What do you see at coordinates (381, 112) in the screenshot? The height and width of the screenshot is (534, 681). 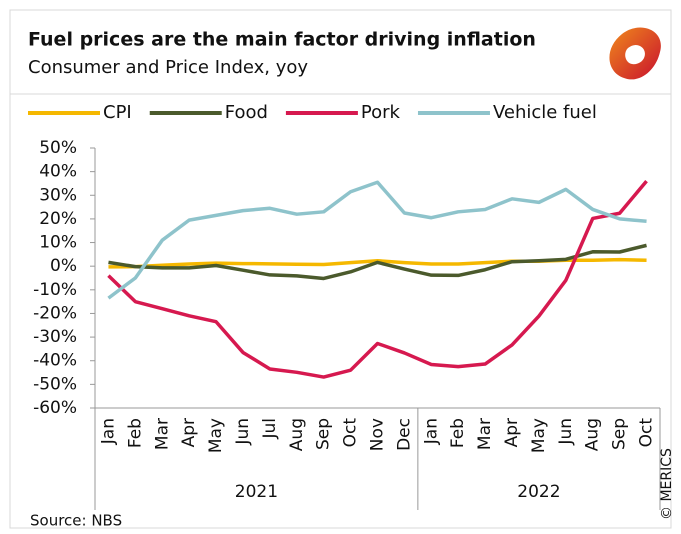 I see `legend-label: Pork` at bounding box center [381, 112].